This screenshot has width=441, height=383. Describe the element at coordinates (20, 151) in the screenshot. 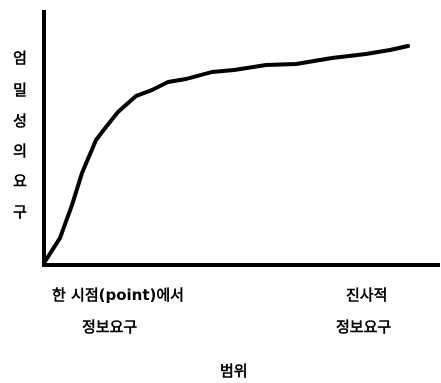

I see `y-label-char-4: 의` at that location.